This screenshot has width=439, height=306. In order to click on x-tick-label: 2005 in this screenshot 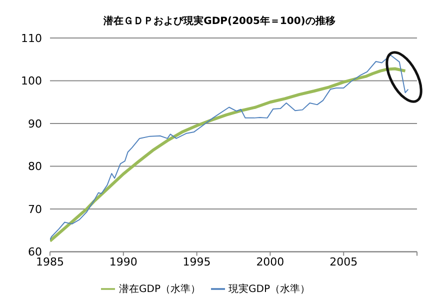, I will do `click(344, 262)`.